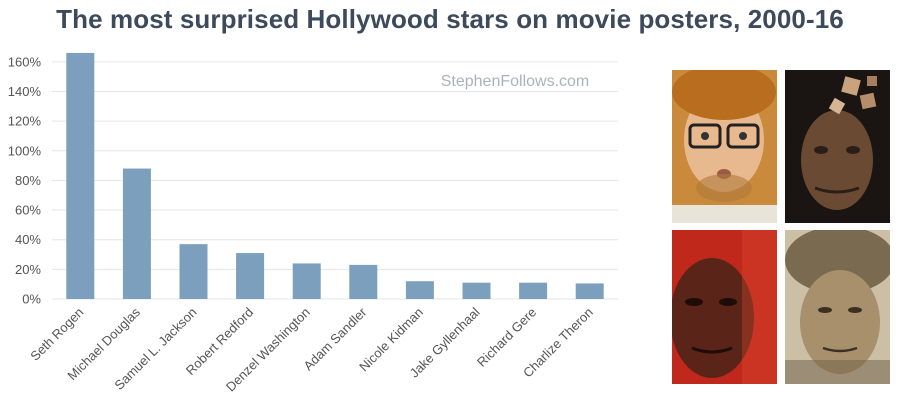 The height and width of the screenshot is (409, 900). What do you see at coordinates (56, 334) in the screenshot?
I see `x-tick-label: Seth Rogen` at bounding box center [56, 334].